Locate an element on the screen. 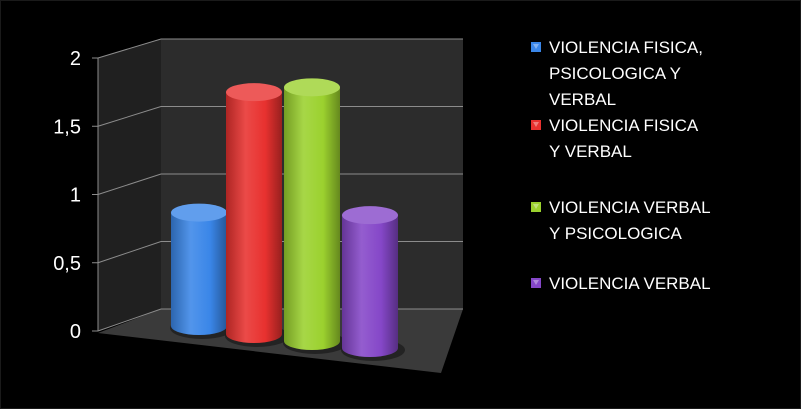  legend-label: VIOLENCIA FISICA is located at coordinates (624, 125).